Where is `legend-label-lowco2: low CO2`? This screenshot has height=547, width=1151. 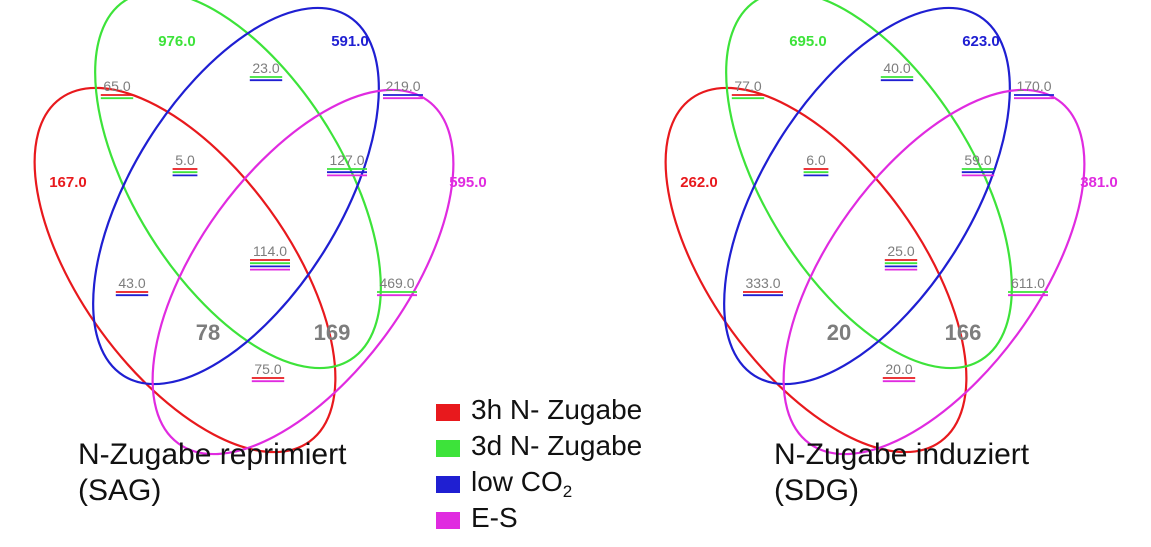
legend-label-lowco2: low CO2 is located at coordinates (522, 483).